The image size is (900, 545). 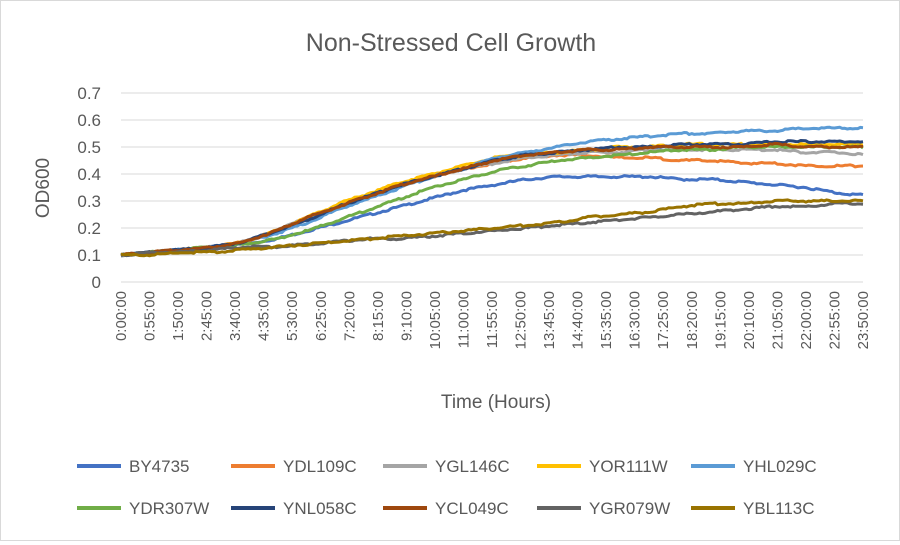 What do you see at coordinates (292, 316) in the screenshot?
I see `x-tick-label: 5:30:00` at bounding box center [292, 316].